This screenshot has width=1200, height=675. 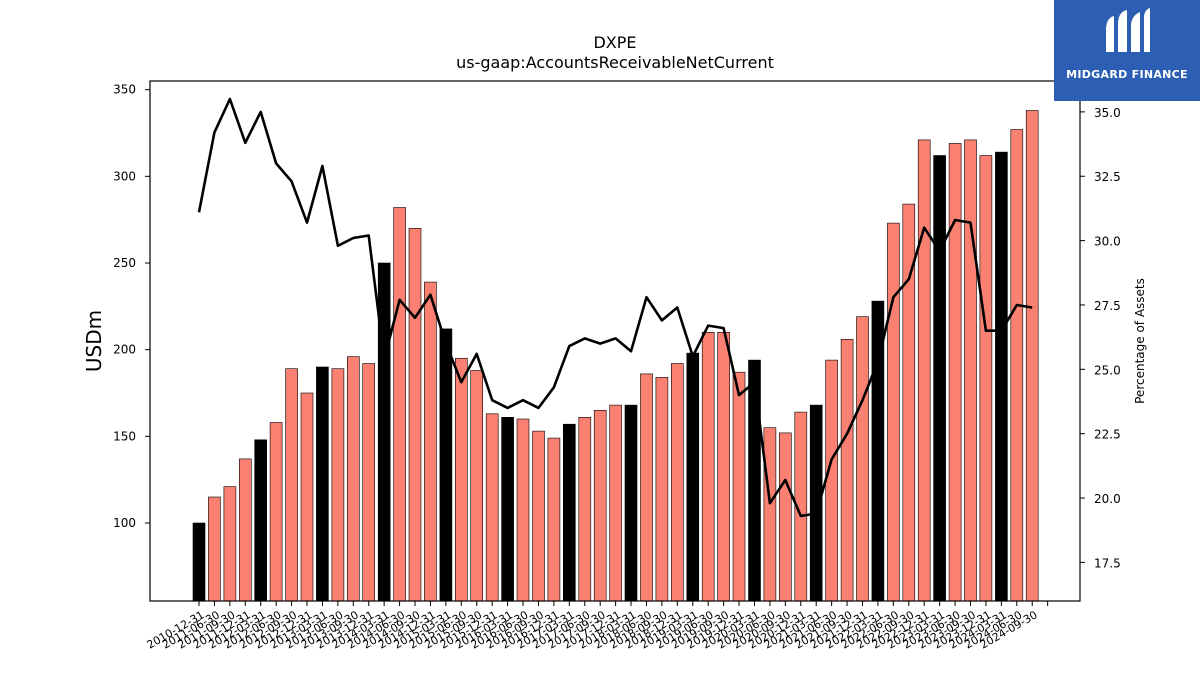 What do you see at coordinates (1128, 30) in the screenshot?
I see `midgard-logo-icon` at bounding box center [1128, 30].